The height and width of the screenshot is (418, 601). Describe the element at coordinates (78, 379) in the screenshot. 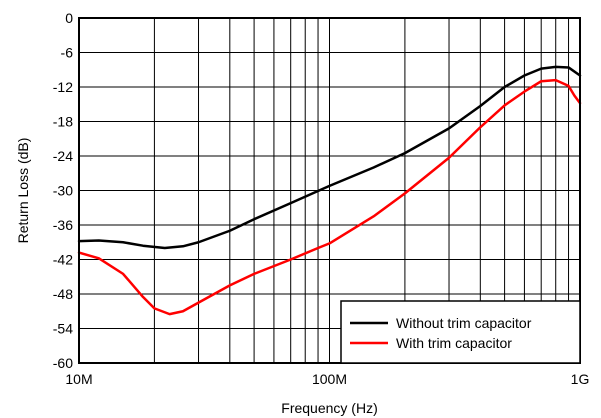

I see `x-tick-label: 10M` at that location.